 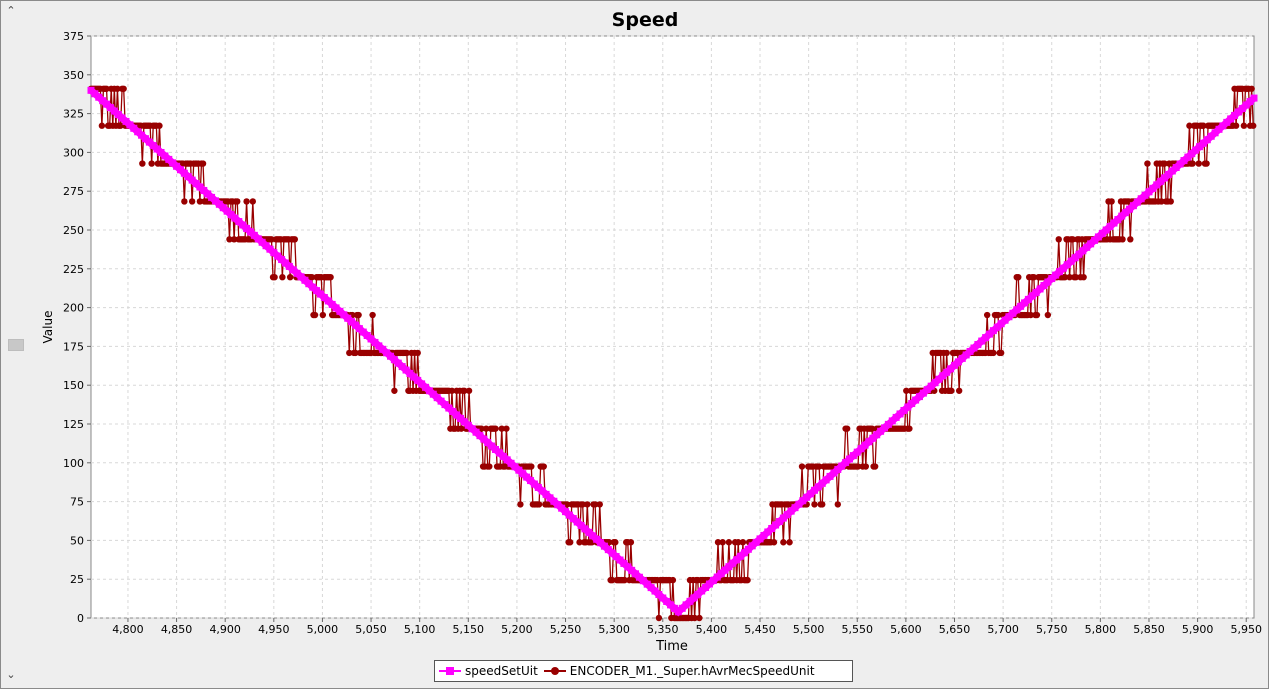 I want to click on x-tick-label: 4,900, so click(x=225, y=629).